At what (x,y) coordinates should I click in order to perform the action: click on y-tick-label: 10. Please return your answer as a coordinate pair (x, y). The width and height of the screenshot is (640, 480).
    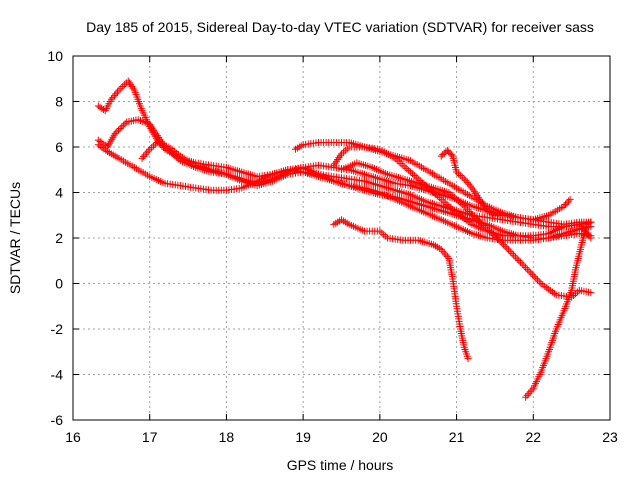
    Looking at the image, I should click on (55, 56).